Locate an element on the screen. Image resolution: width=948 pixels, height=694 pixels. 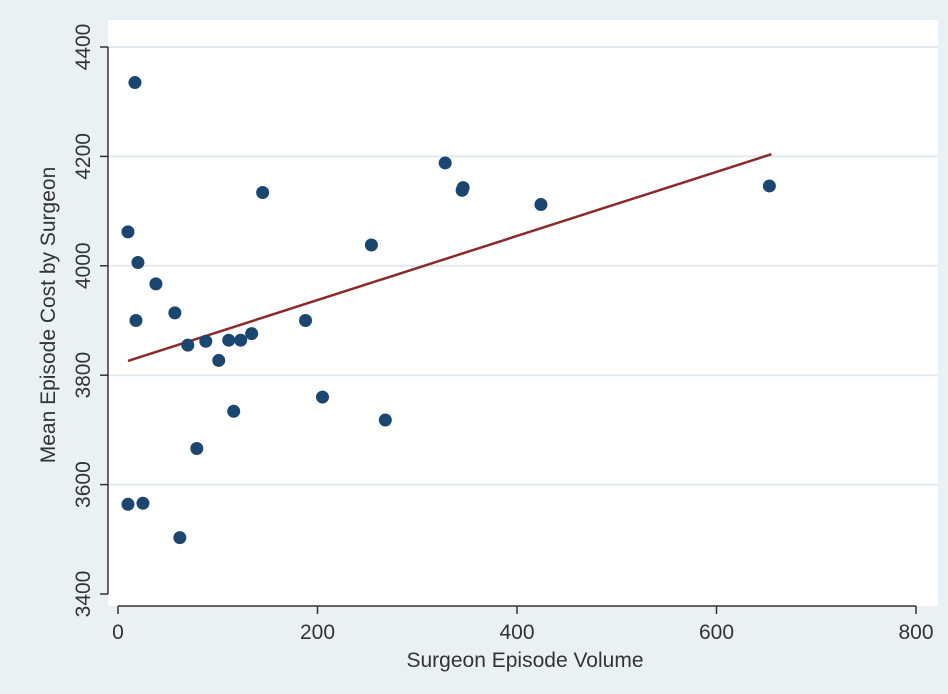
y-tick-label: 3600 is located at coordinates (83, 484).